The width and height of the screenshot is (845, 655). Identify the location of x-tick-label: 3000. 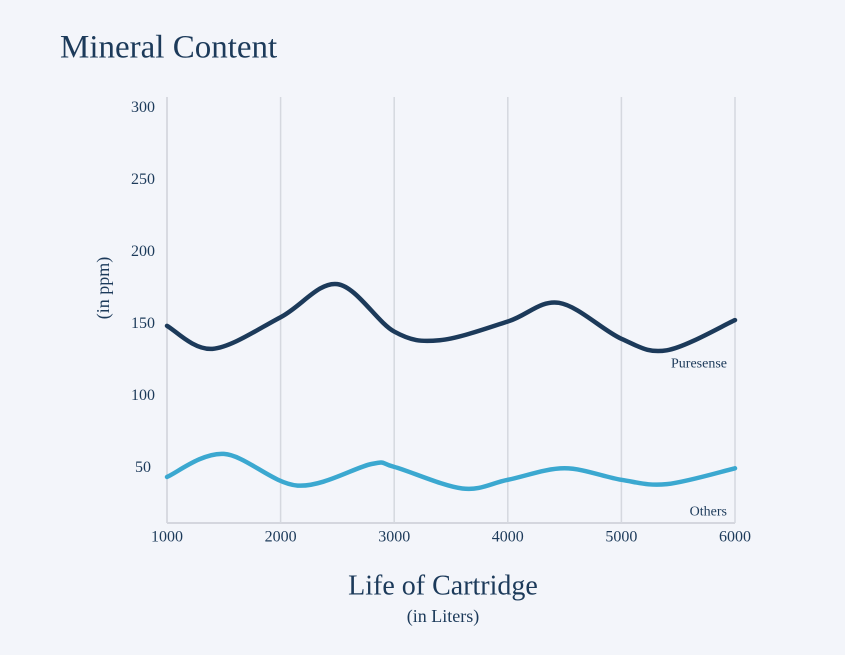
(394, 537).